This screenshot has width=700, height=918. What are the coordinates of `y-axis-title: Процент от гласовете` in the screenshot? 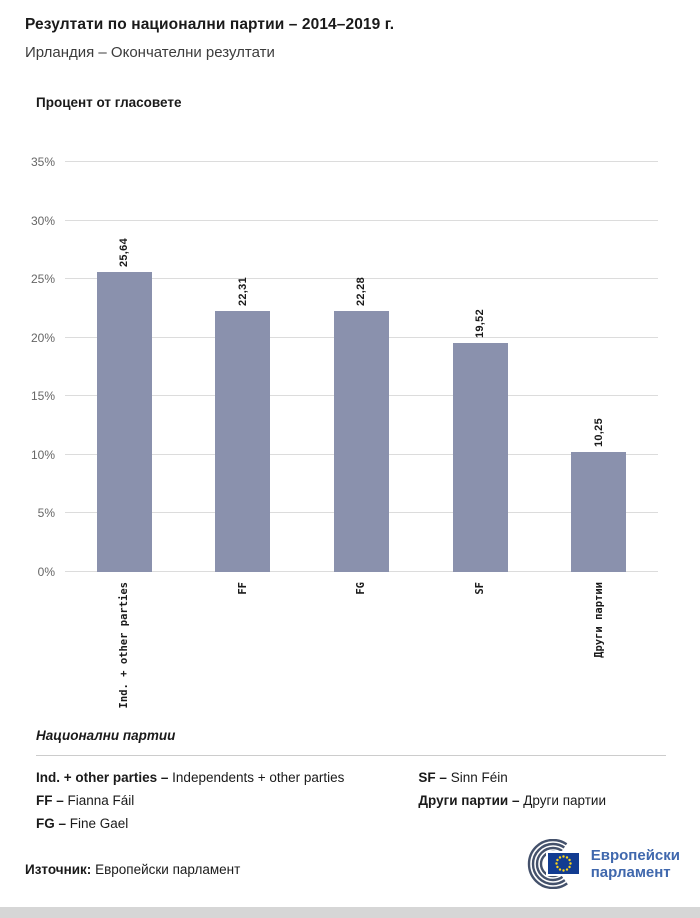 It's located at (109, 102).